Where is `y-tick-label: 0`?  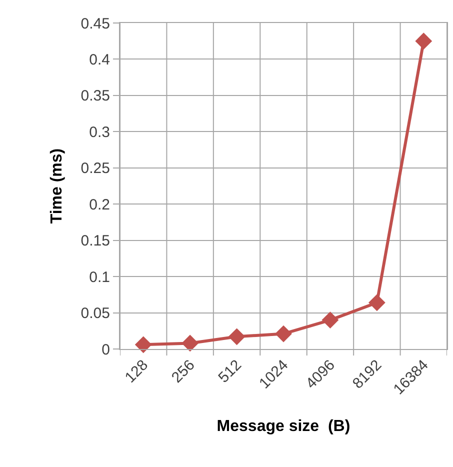
y-tick-label: 0 is located at coordinates (106, 349).